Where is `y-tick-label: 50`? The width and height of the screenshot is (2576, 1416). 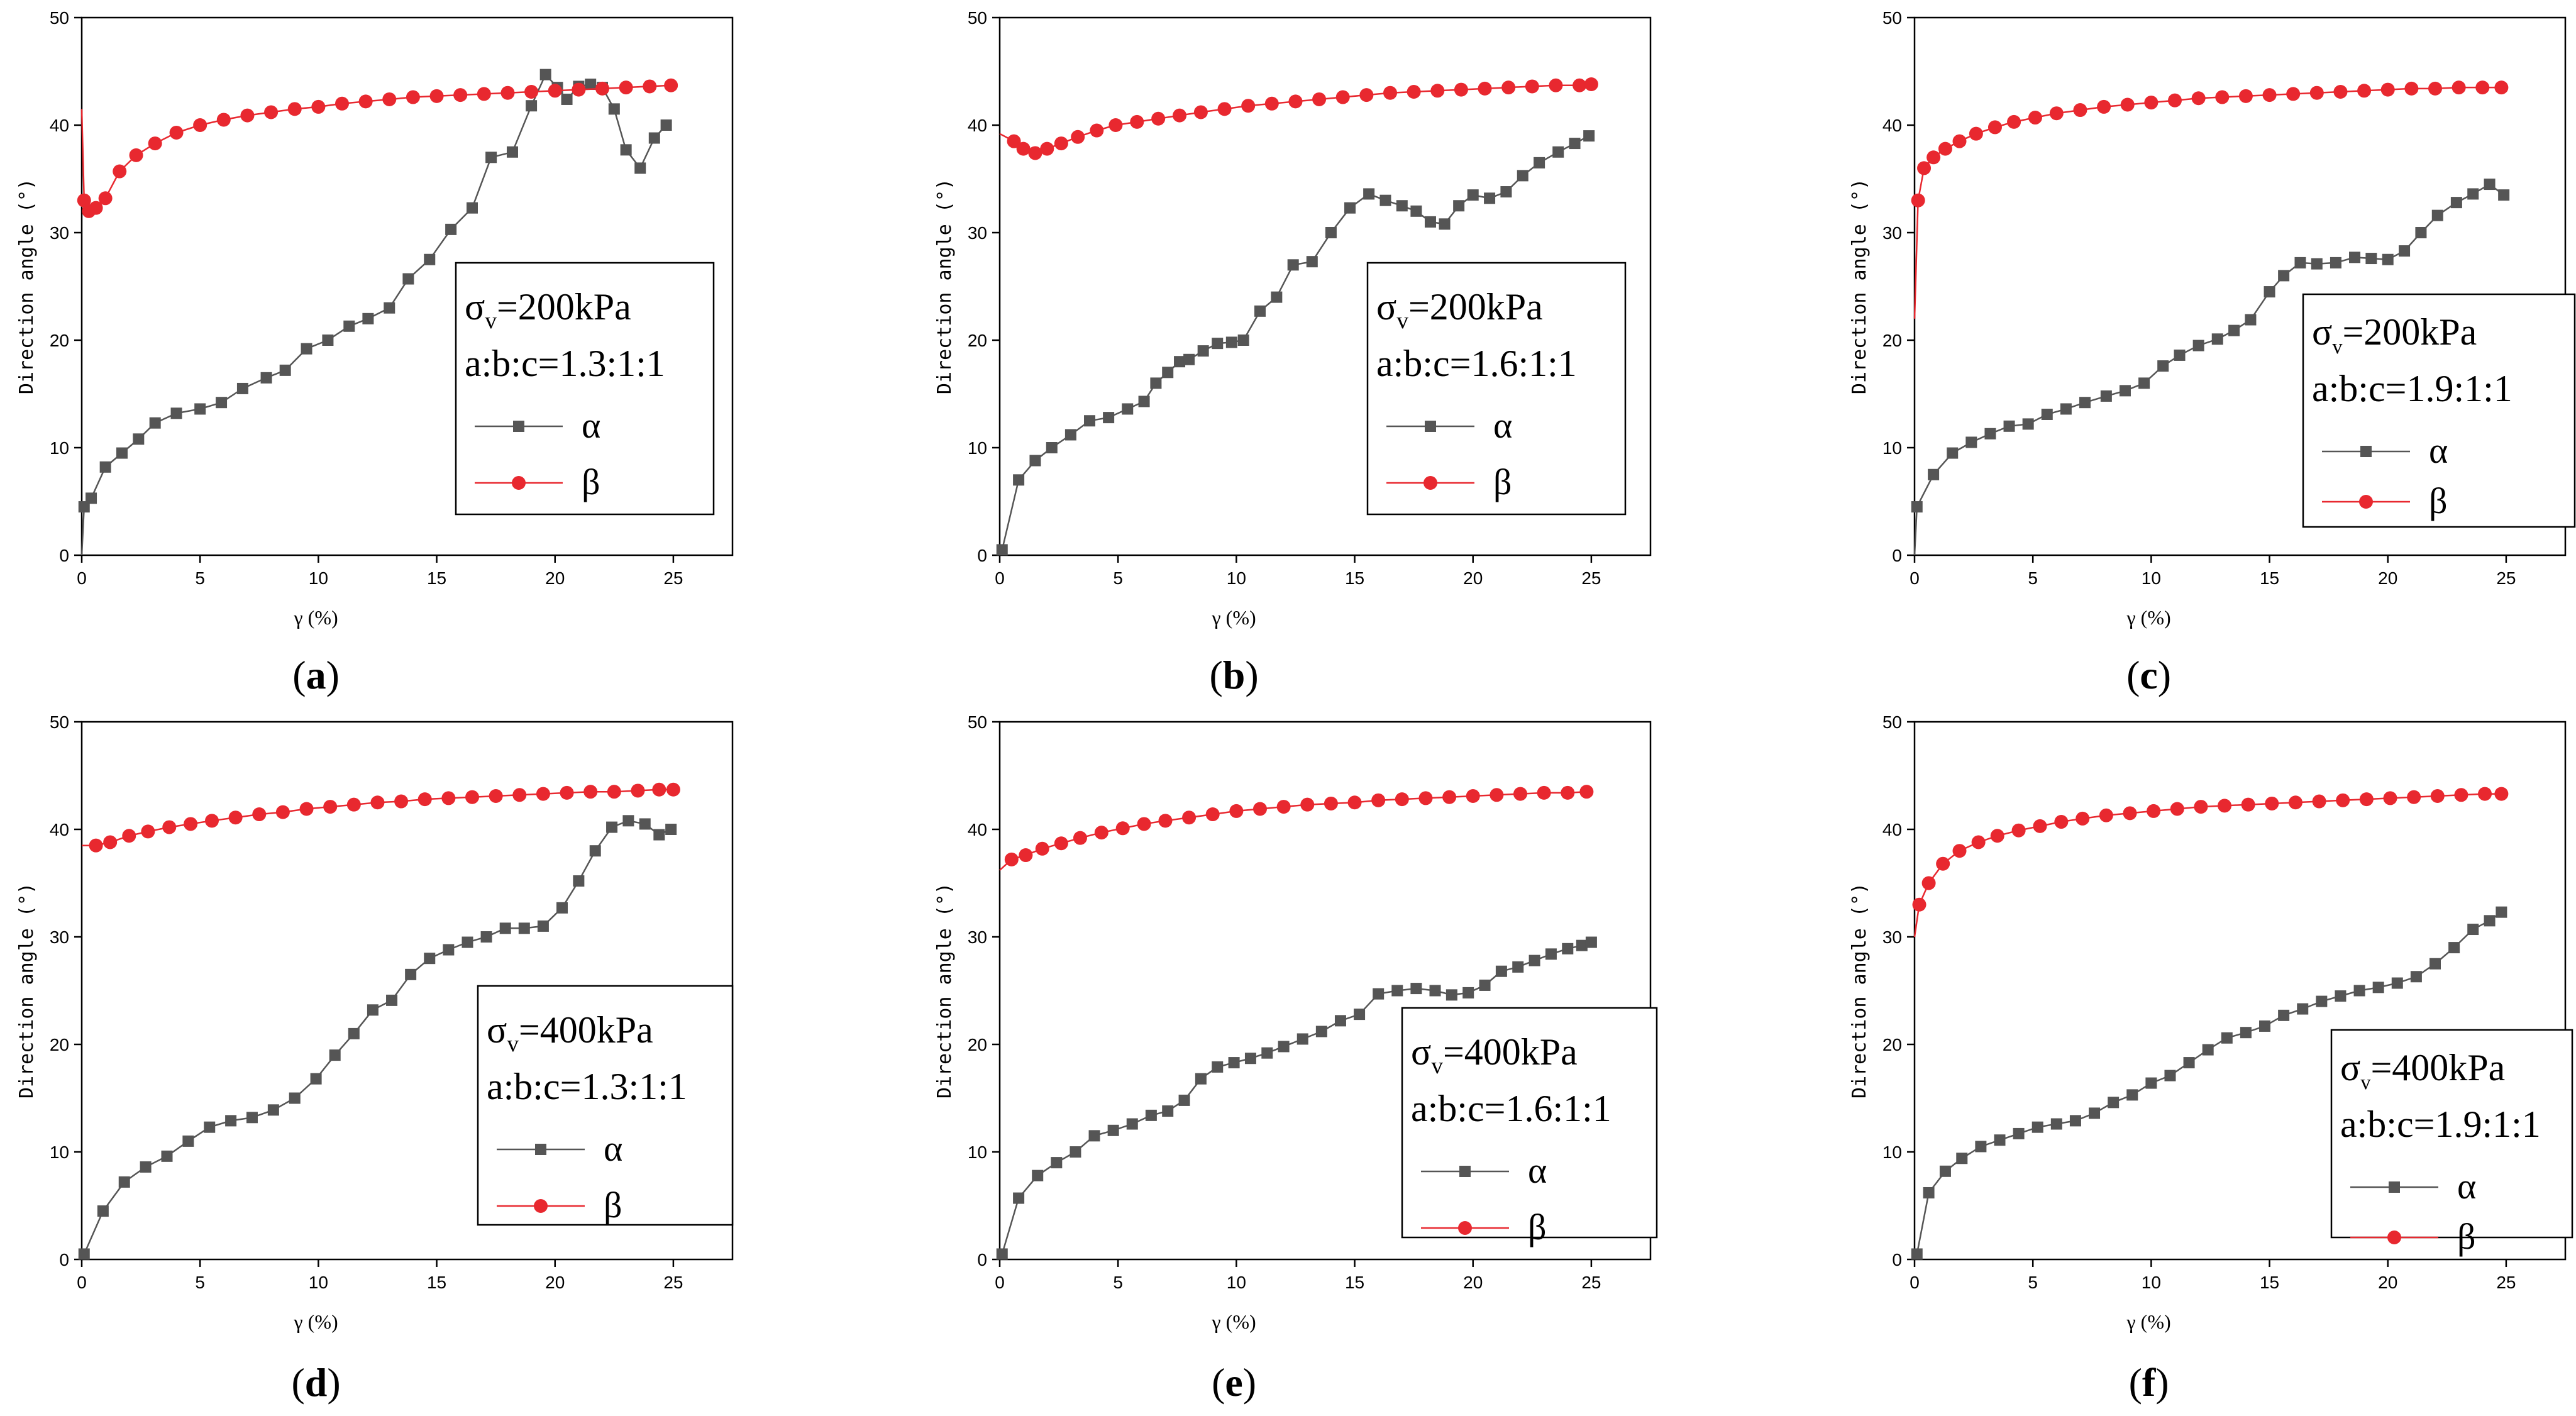 y-tick-label: 50 is located at coordinates (59, 722).